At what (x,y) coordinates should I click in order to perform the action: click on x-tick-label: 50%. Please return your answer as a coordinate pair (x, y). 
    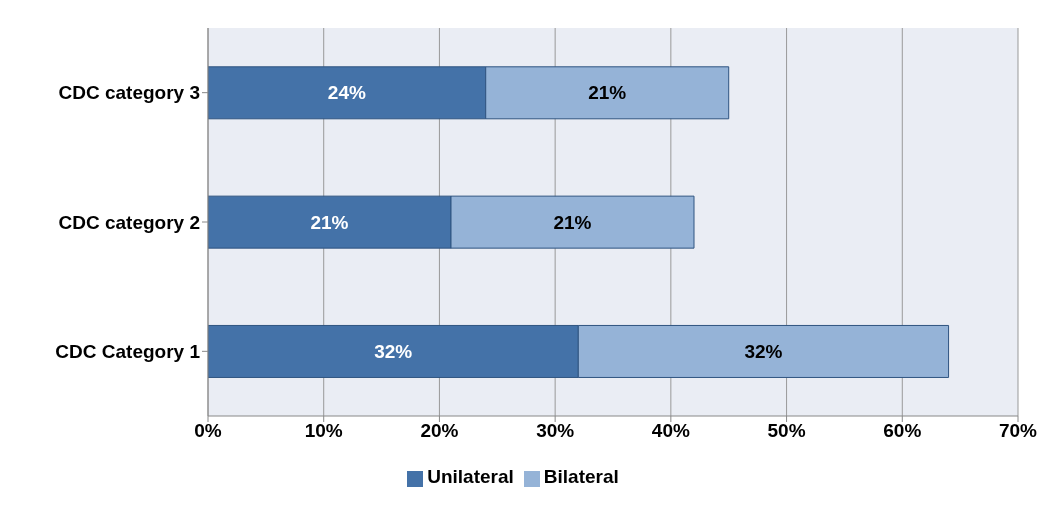
    Looking at the image, I should click on (786, 431).